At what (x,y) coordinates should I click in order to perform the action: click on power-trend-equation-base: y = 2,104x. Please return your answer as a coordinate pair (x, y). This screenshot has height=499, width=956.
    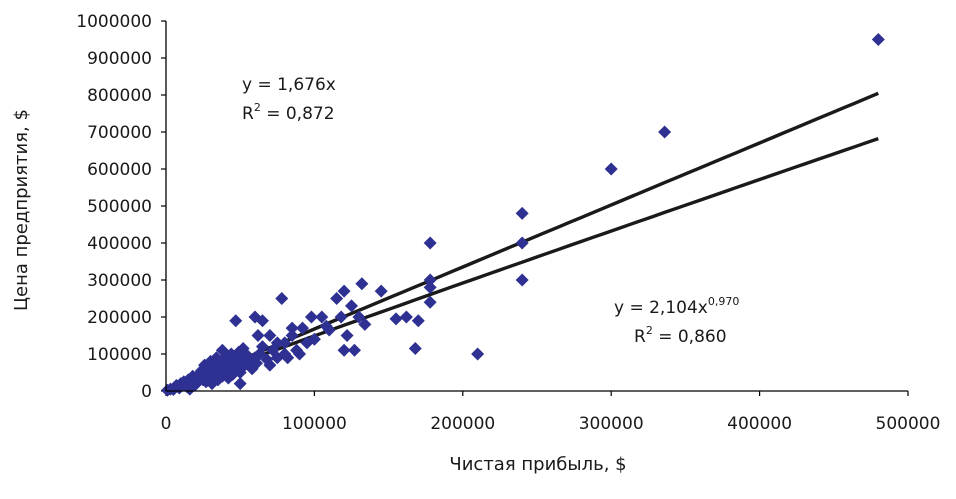
    Looking at the image, I should click on (661, 308).